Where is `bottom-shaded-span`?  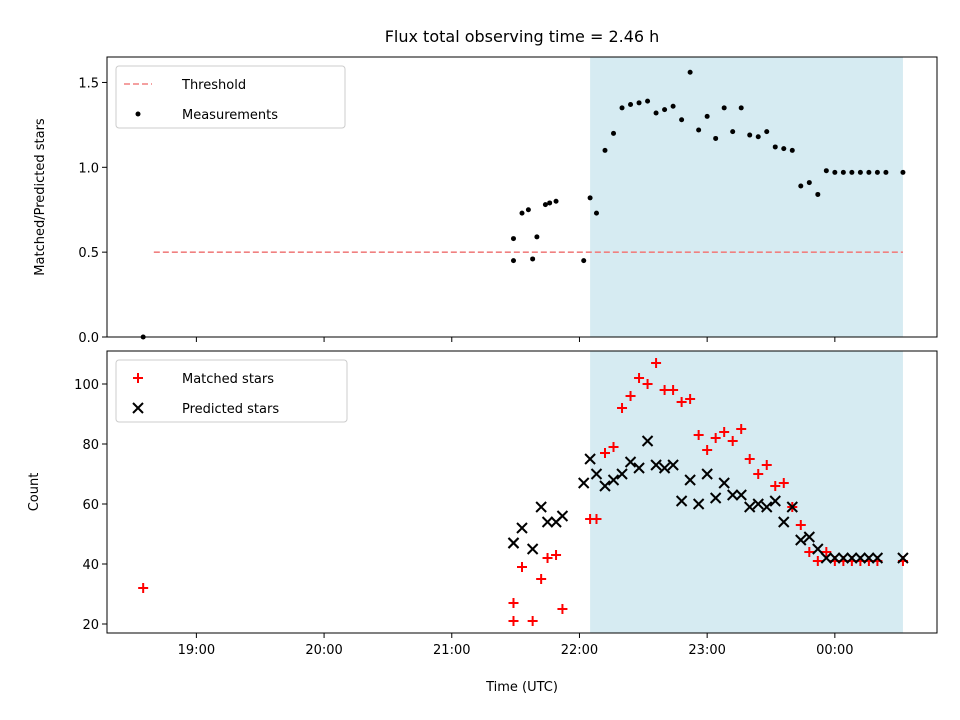
bottom-shaded-span is located at coordinates (746, 492).